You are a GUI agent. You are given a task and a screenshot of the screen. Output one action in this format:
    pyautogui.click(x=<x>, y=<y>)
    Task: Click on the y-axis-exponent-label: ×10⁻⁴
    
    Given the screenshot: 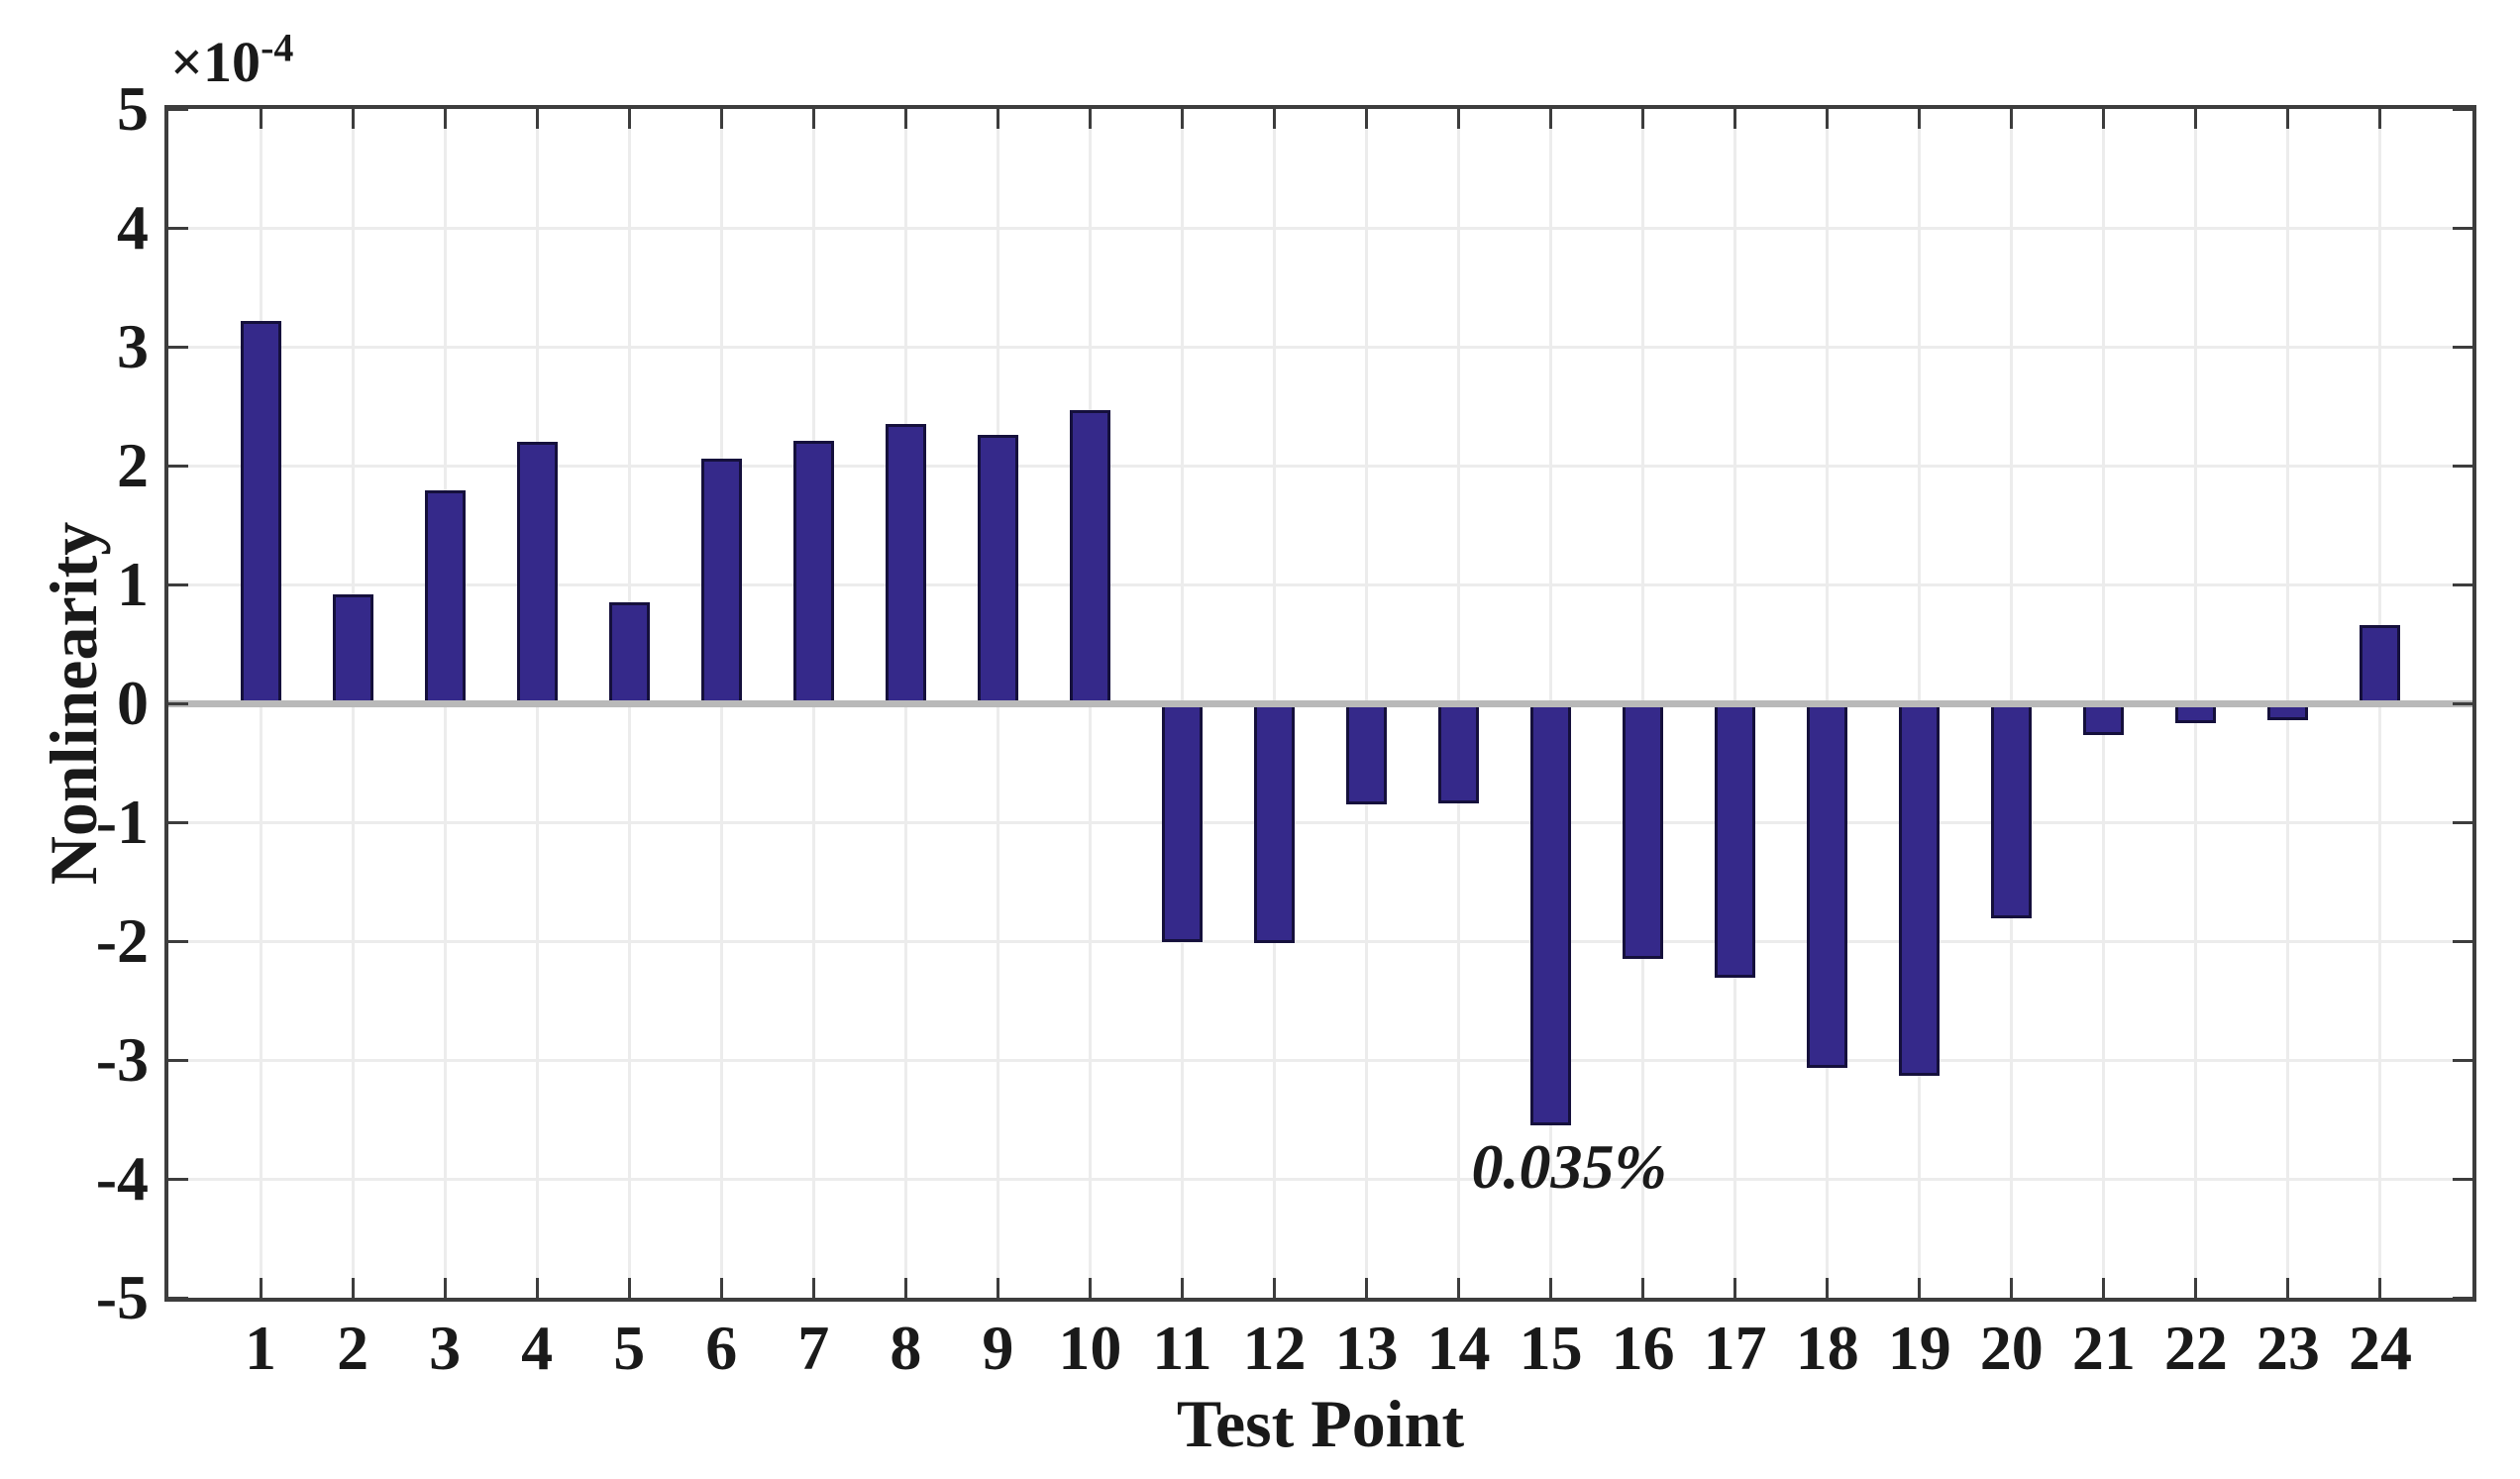 What is the action you would take?
    pyautogui.click(x=231, y=63)
    